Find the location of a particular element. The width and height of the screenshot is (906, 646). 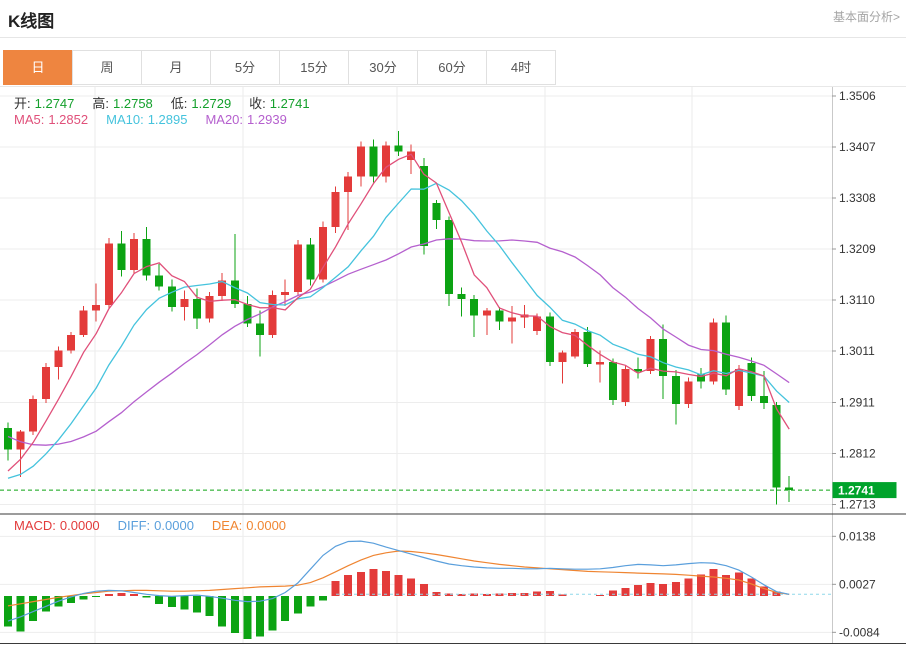

period-tabs: 日周月 5分 15分 30分 60分 4时 is located at coordinates (279, 67).